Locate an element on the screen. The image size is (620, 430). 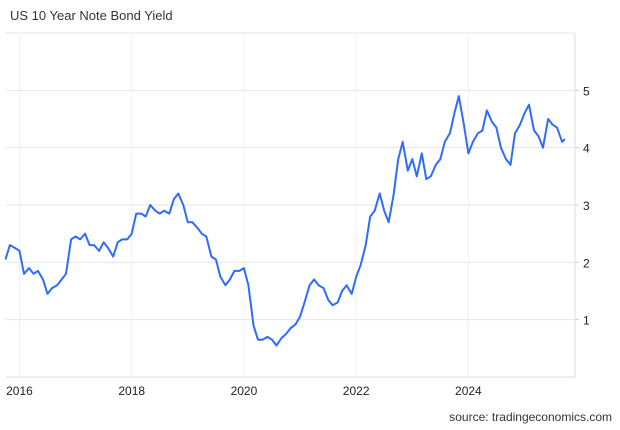
y-tick-label: 3 is located at coordinates (586, 206).